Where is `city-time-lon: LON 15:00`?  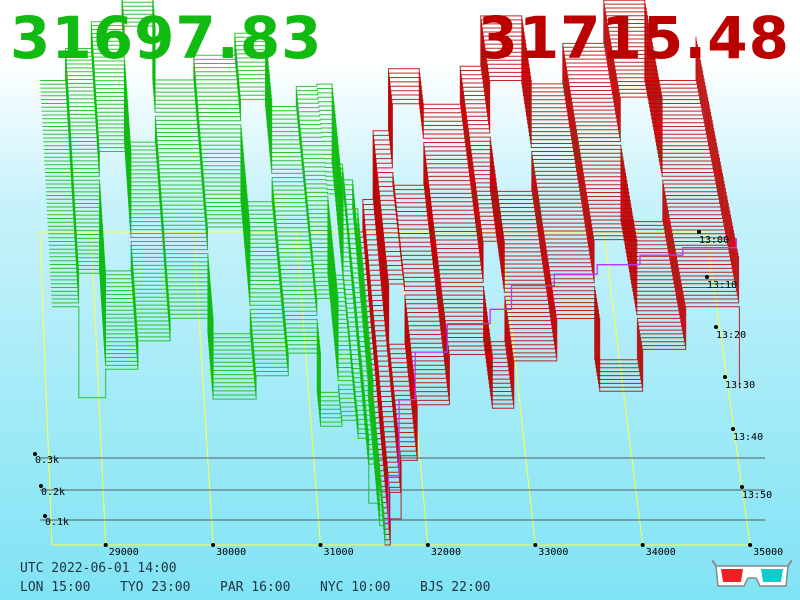 city-time-lon: LON 15:00 is located at coordinates (55, 587).